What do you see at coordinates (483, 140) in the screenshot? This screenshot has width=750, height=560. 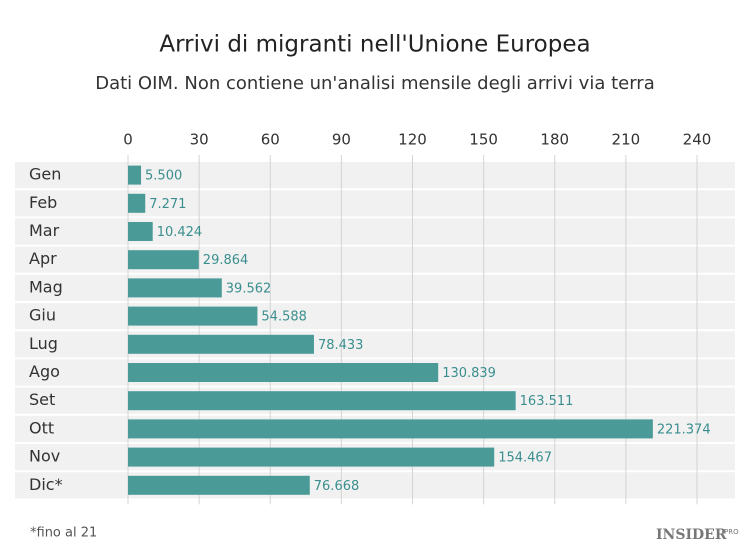 I see `x-tick-label: 150` at bounding box center [483, 140].